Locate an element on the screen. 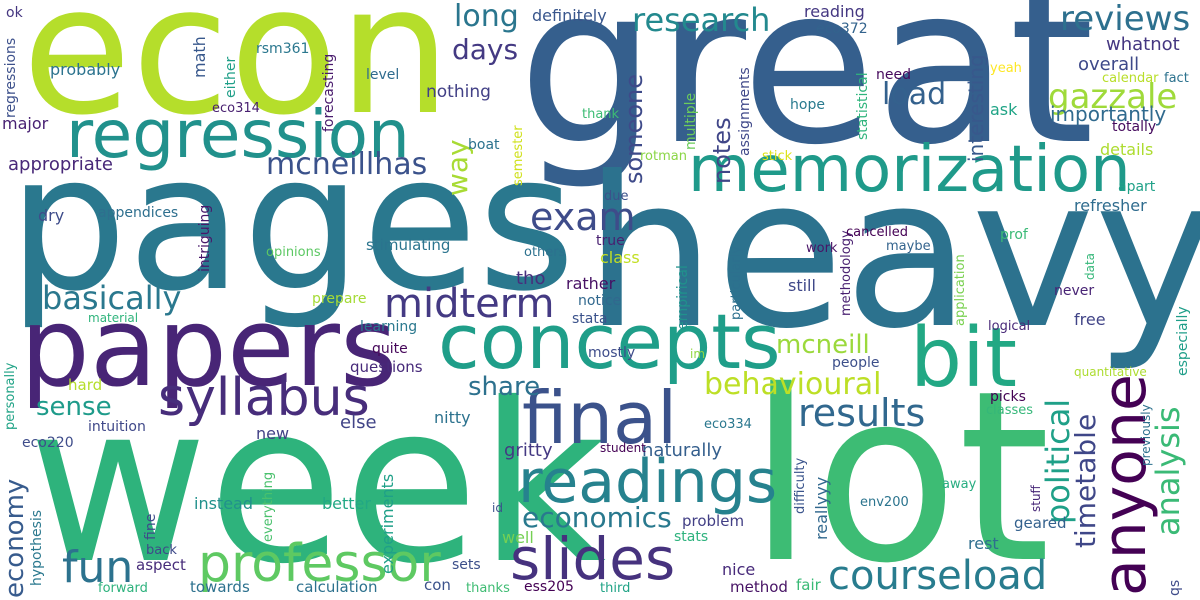 Image resolution: width=1200 pixels, height=600 pixels. cloud-word: nothing is located at coordinates (458, 92).